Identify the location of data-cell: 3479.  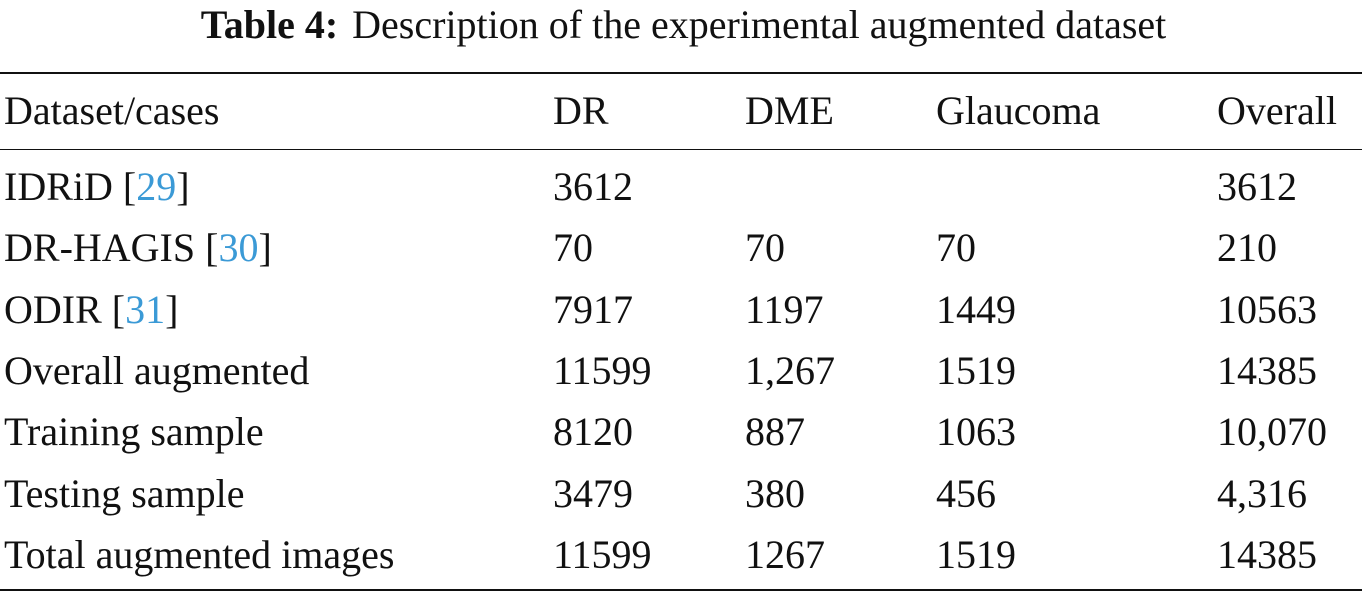
(593, 493).